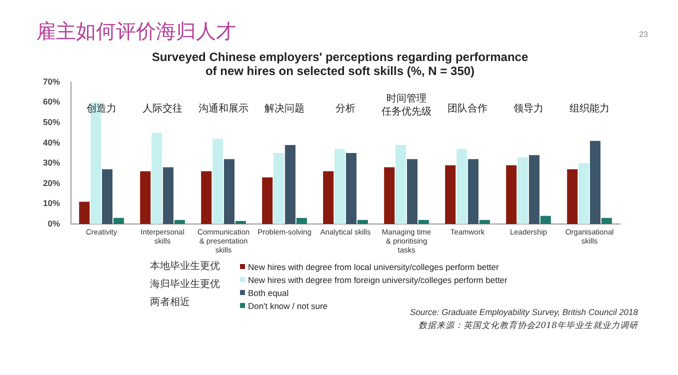  I want to click on legend-label: Both equal, so click(268, 293).